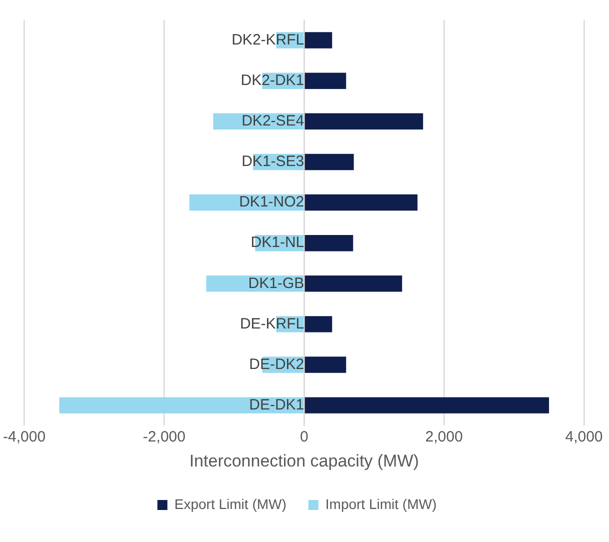 Image resolution: width=609 pixels, height=542 pixels. I want to click on y-tick-label: DK1-GB, so click(276, 283).